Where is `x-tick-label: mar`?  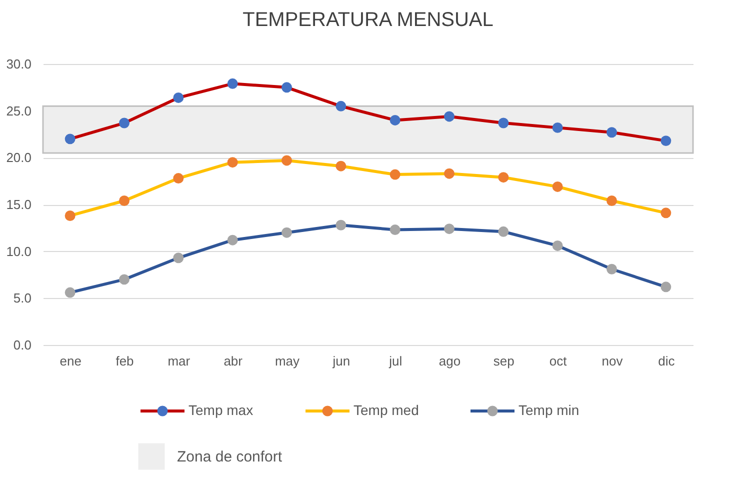 x-tick-label: mar is located at coordinates (179, 361).